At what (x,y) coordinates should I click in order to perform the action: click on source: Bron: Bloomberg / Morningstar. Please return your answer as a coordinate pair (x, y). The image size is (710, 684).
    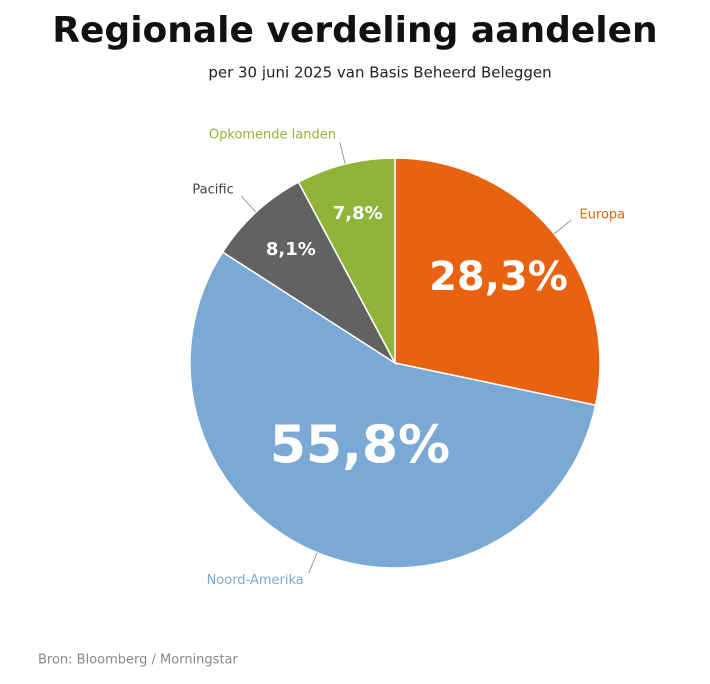
    Looking at the image, I should click on (138, 660).